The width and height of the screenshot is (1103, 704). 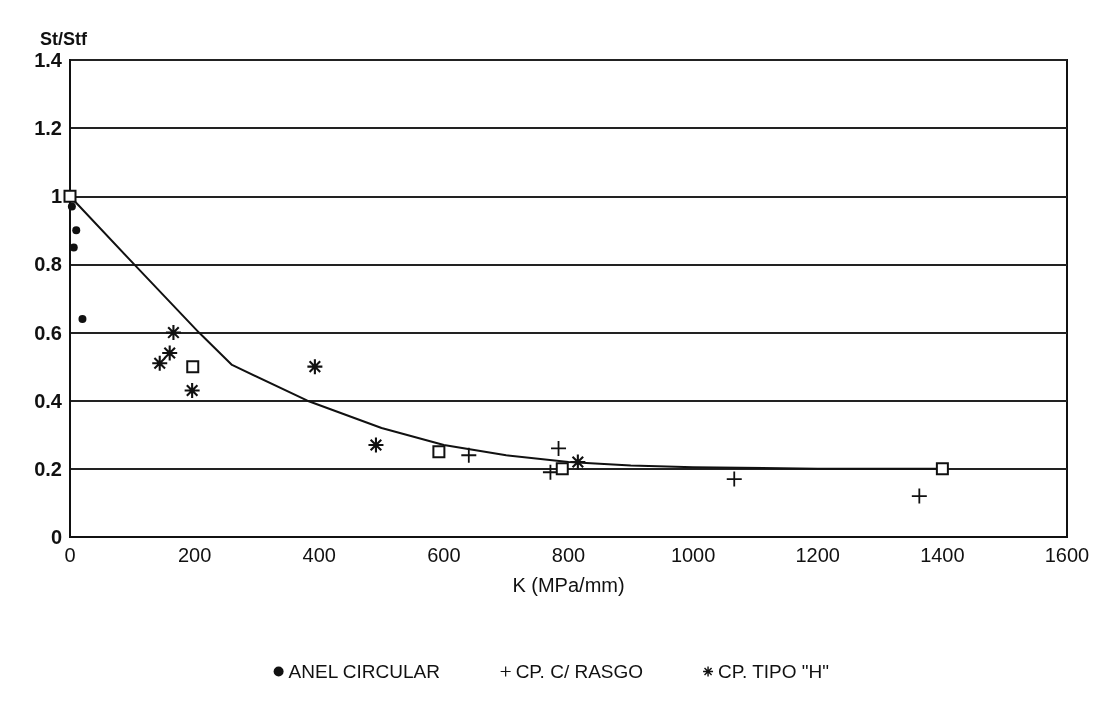 What do you see at coordinates (48, 400) in the screenshot?
I see `y-tick-label: 0.4` at bounding box center [48, 400].